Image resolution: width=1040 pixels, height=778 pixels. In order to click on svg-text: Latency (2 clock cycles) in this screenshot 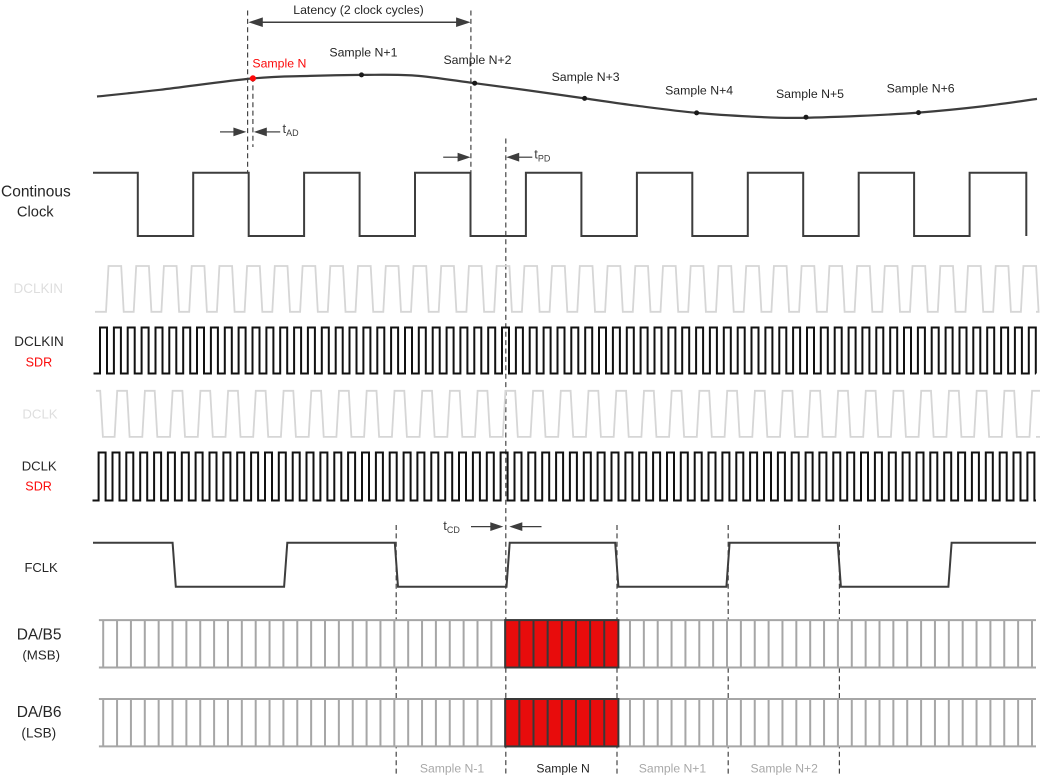, I will do `click(358, 10)`.